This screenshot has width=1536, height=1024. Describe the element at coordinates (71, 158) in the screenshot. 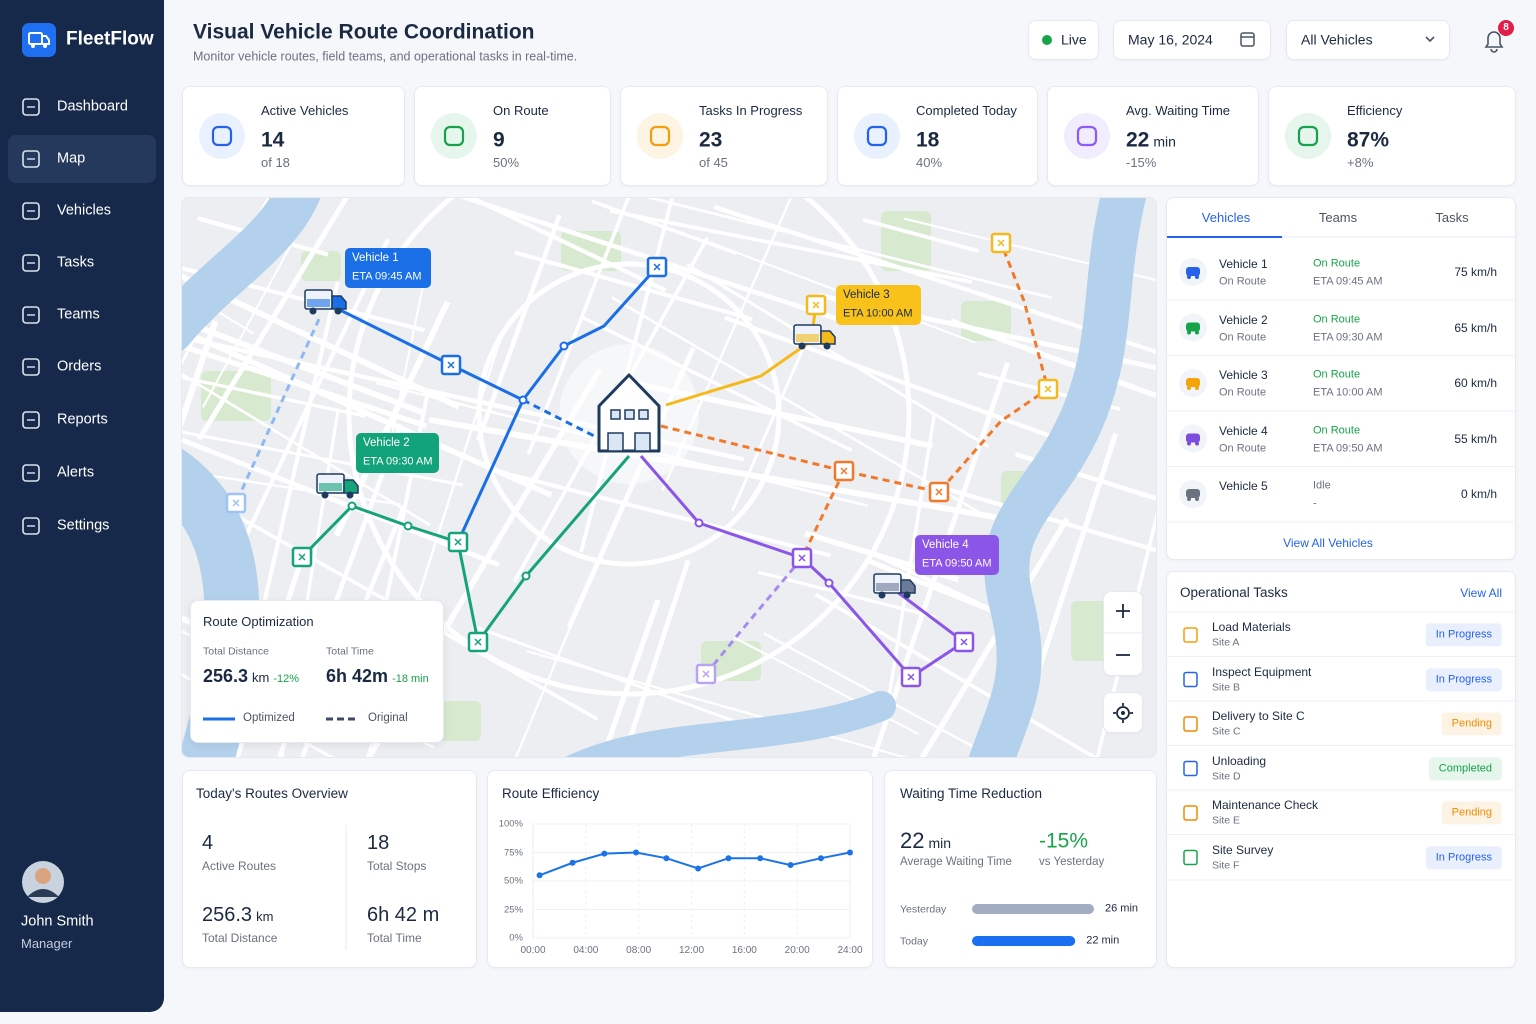

I see `nav-item: Map` at that location.